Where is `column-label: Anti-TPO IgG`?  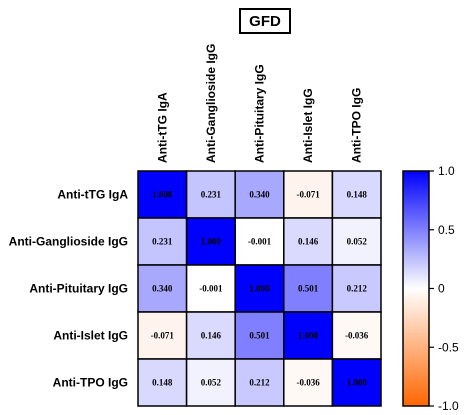
column-label: Anti-TPO IgG is located at coordinates (357, 125).